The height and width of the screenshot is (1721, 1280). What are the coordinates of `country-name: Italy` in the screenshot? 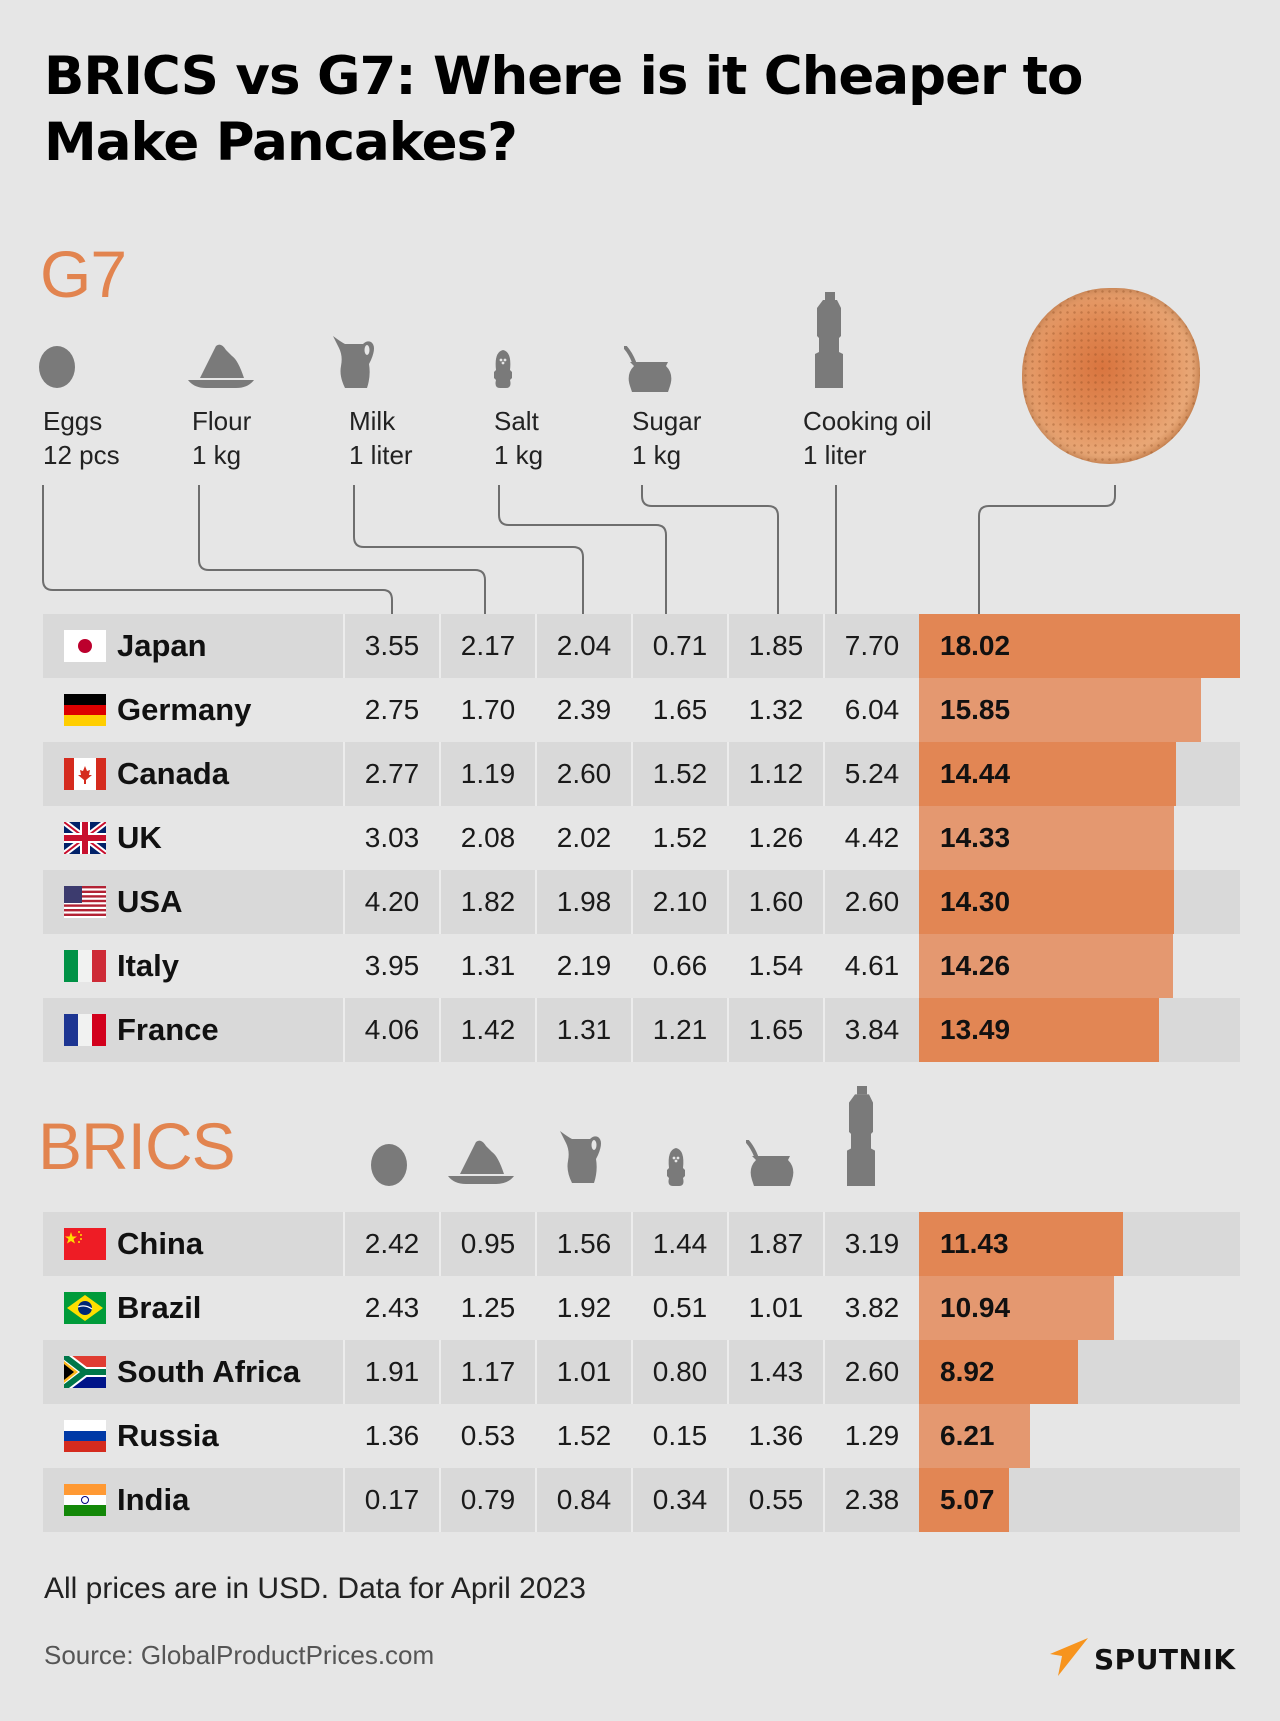 It's located at (148, 965).